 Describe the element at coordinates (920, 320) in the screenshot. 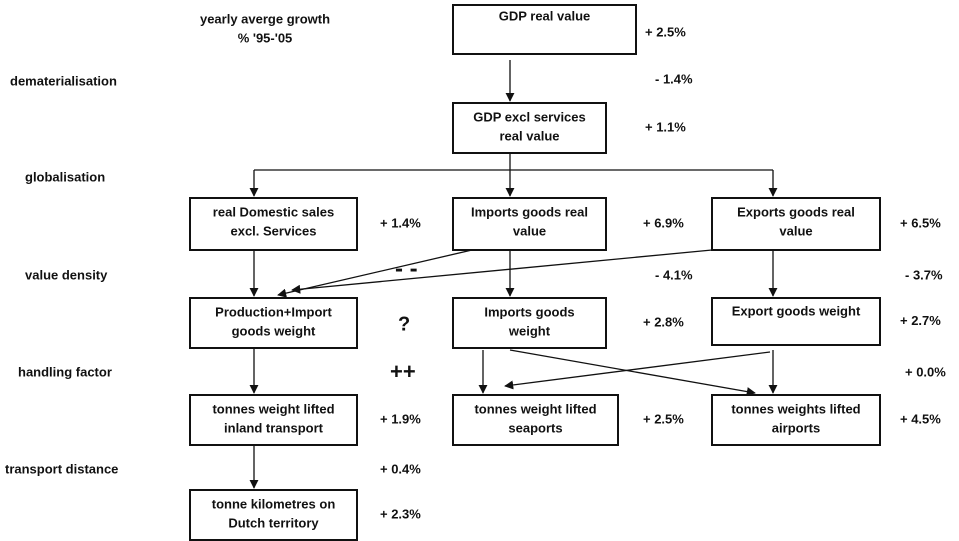

I see `node-growth: + 2.7%` at that location.